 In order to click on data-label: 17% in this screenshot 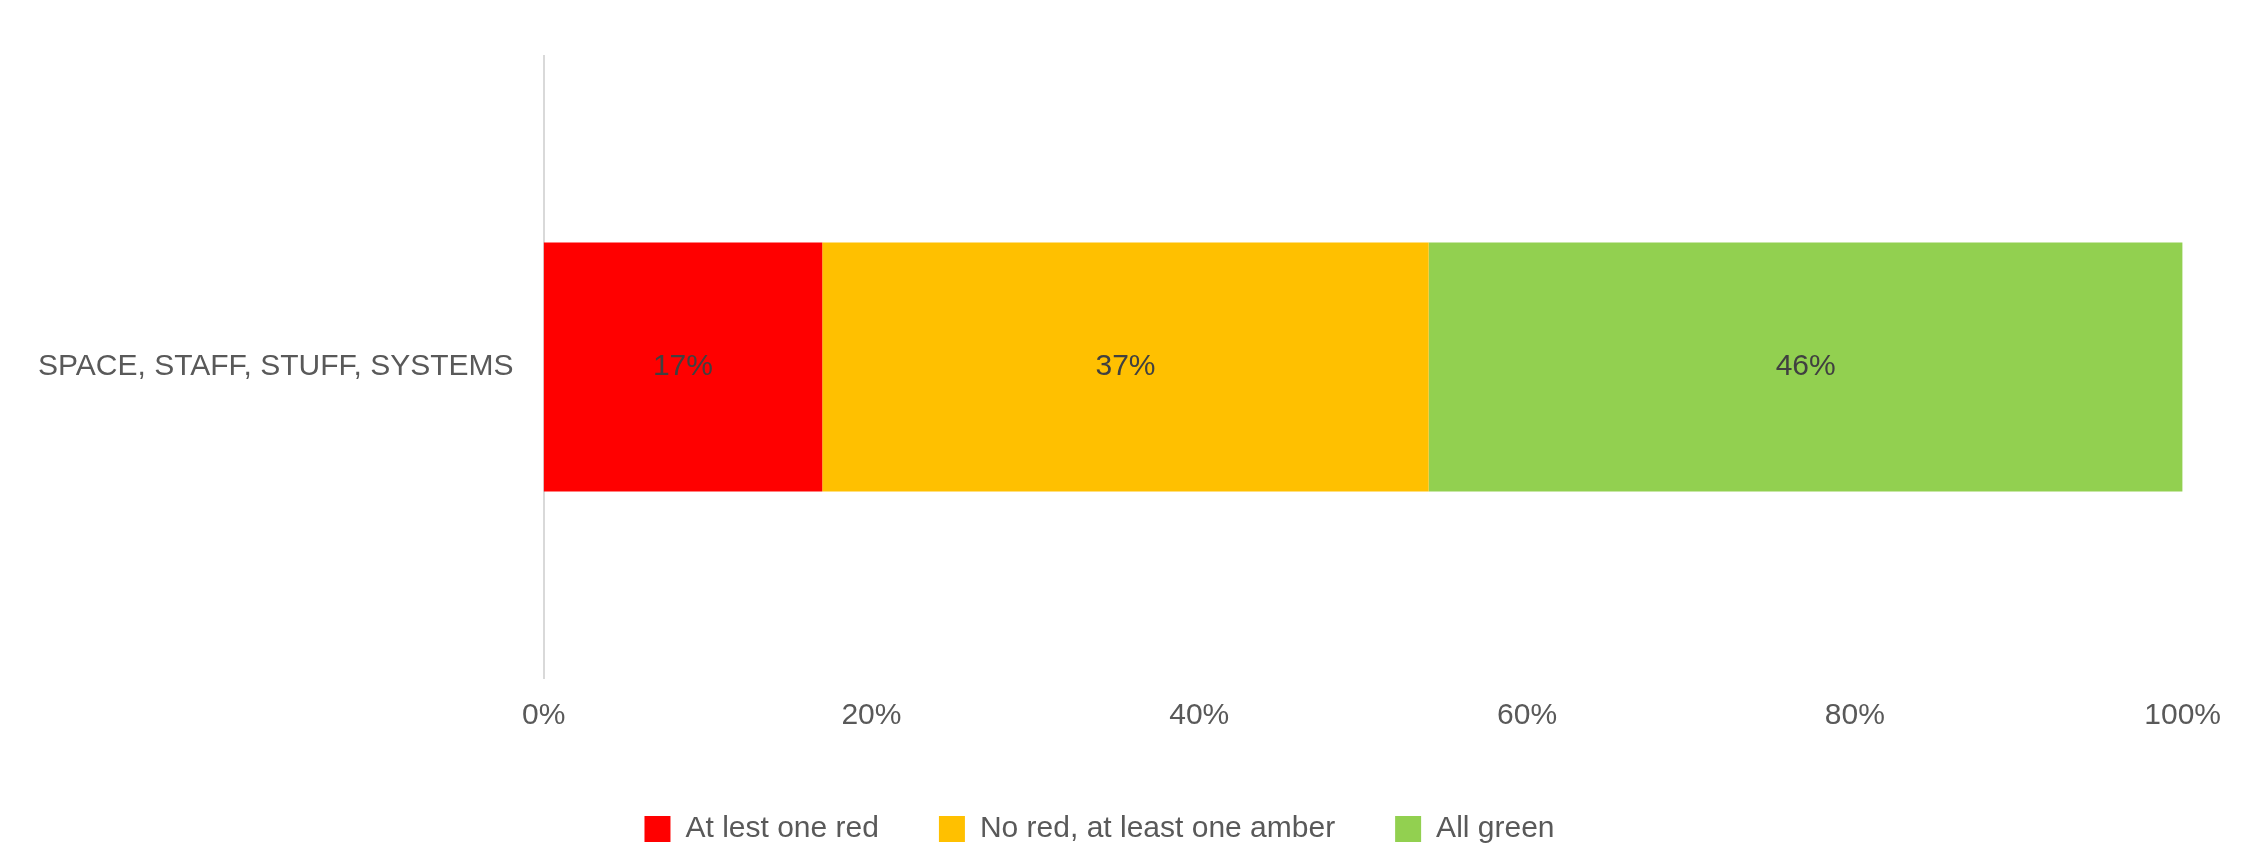, I will do `click(682, 365)`.